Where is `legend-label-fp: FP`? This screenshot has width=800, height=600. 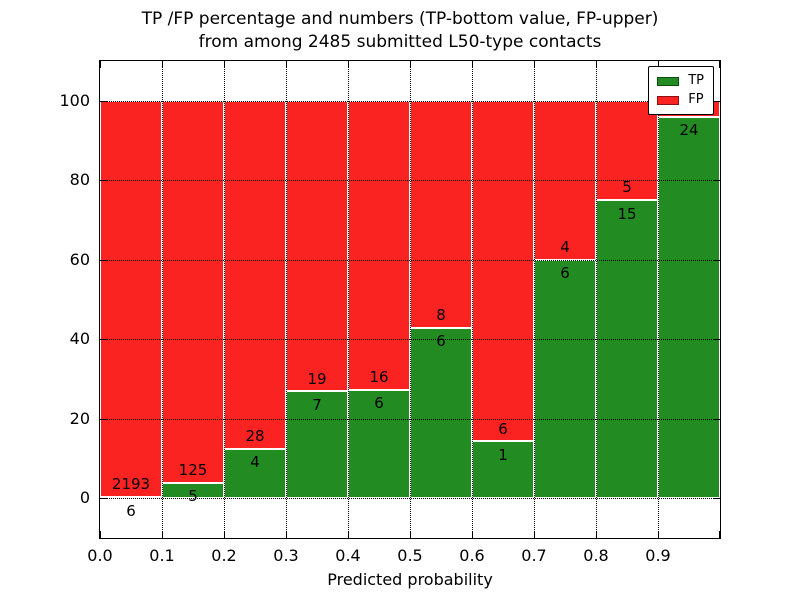 legend-label-fp: FP is located at coordinates (696, 99).